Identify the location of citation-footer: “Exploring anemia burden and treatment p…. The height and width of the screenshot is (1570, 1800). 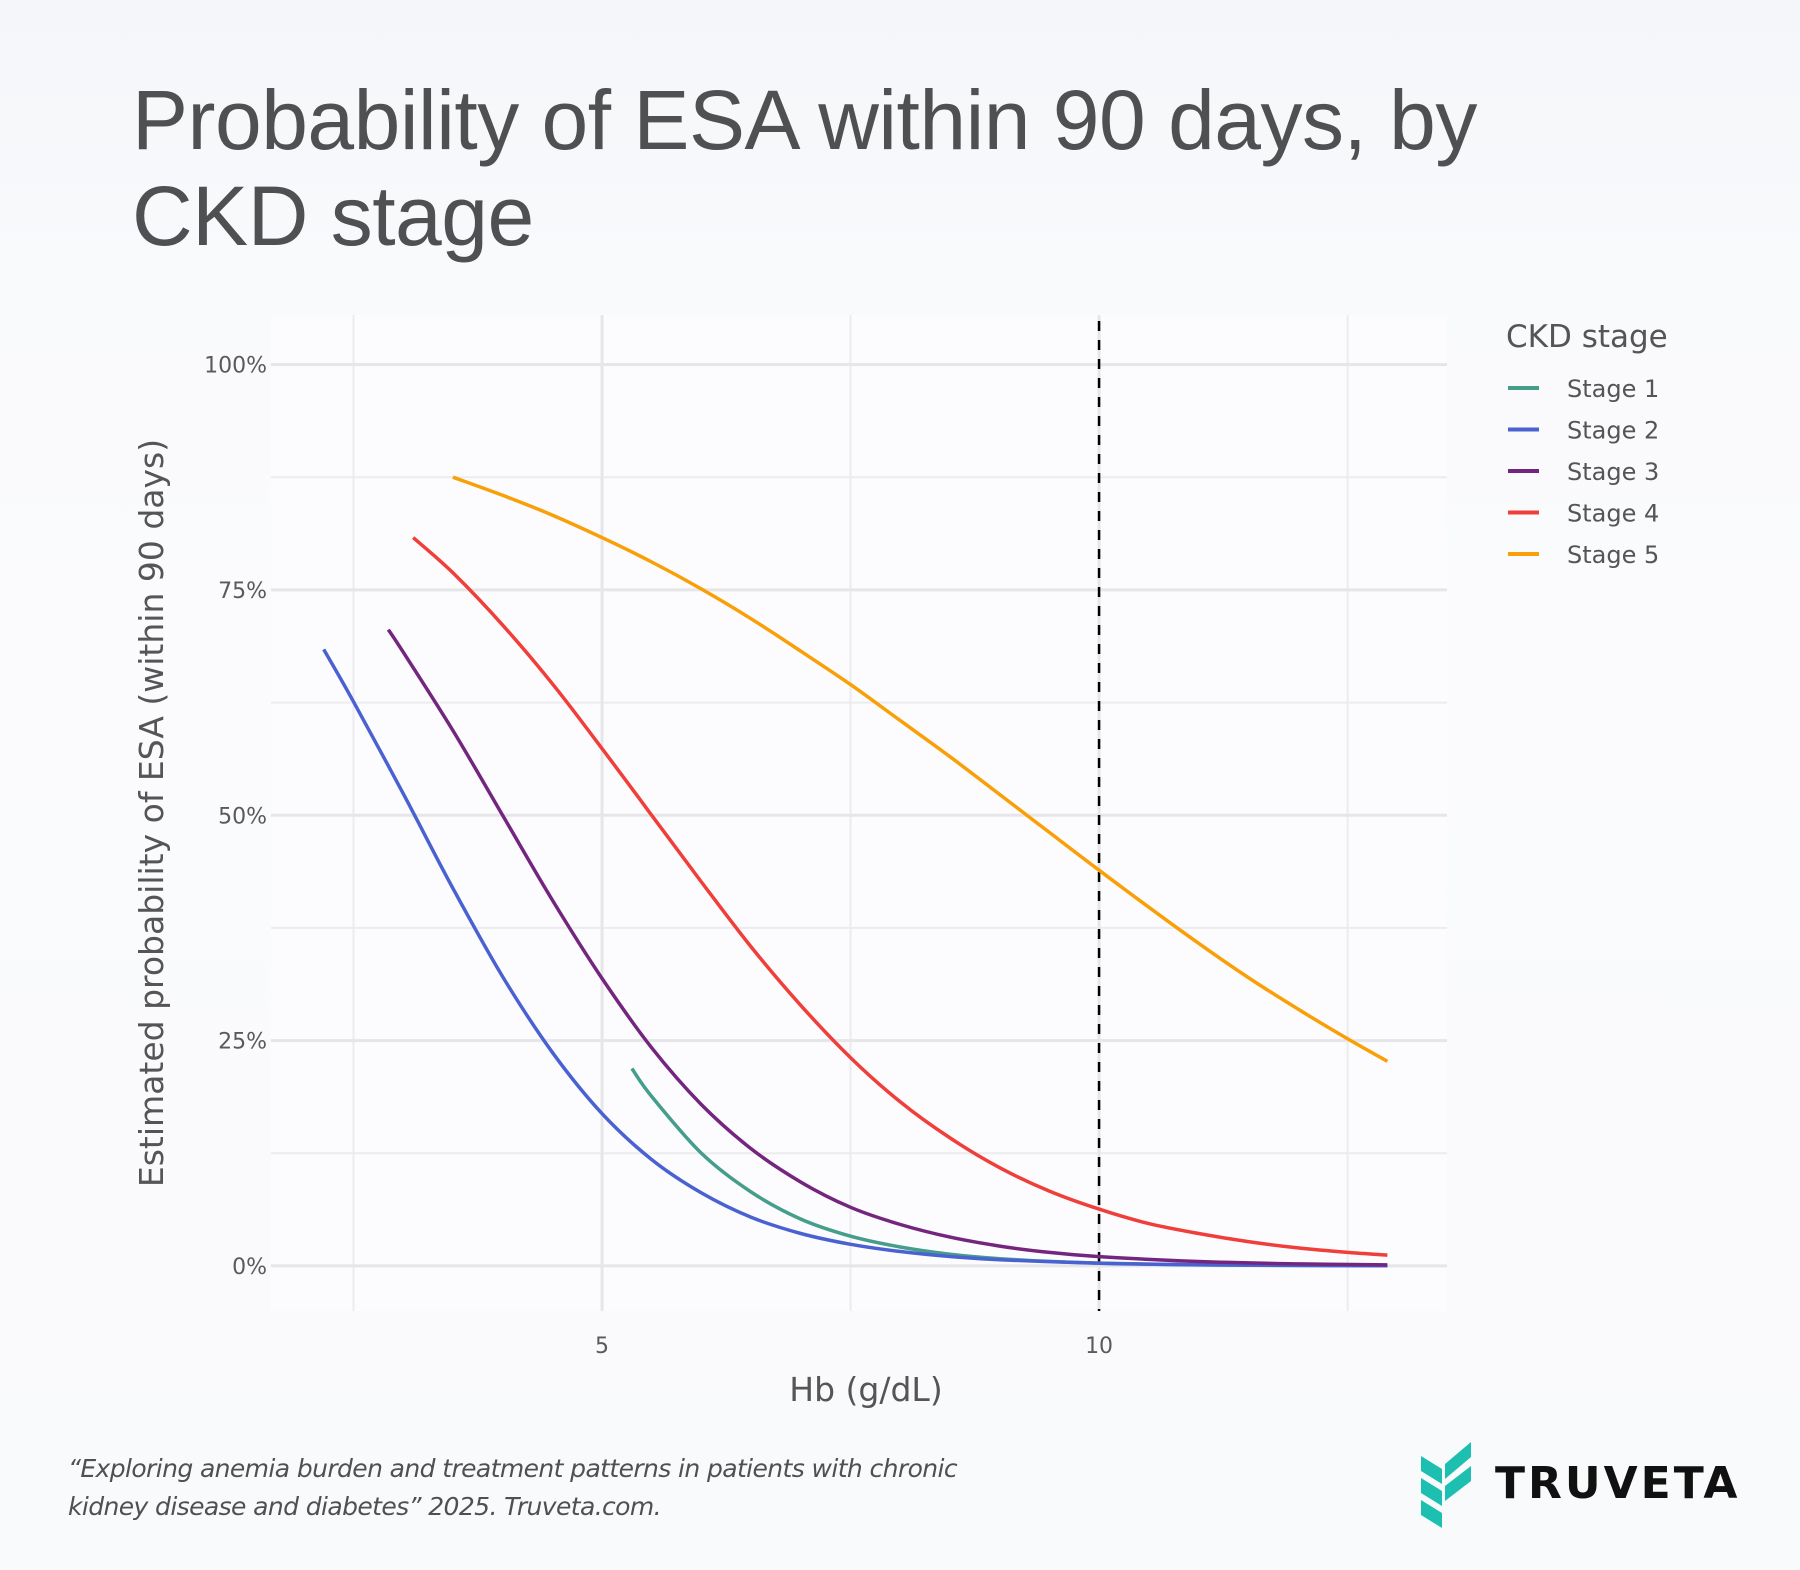
(568, 1488).